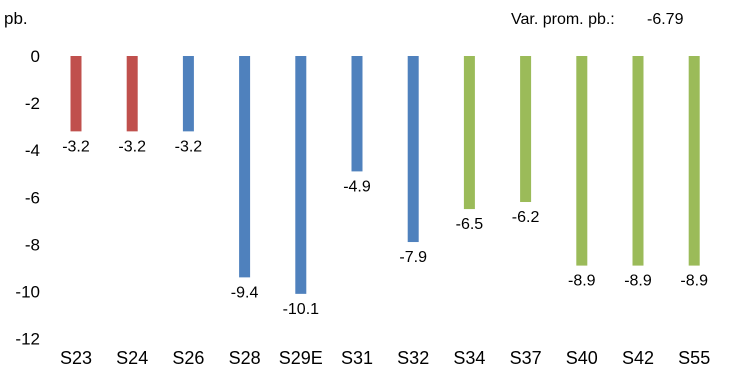 The image size is (733, 384). I want to click on bar-s29e, so click(301, 175).